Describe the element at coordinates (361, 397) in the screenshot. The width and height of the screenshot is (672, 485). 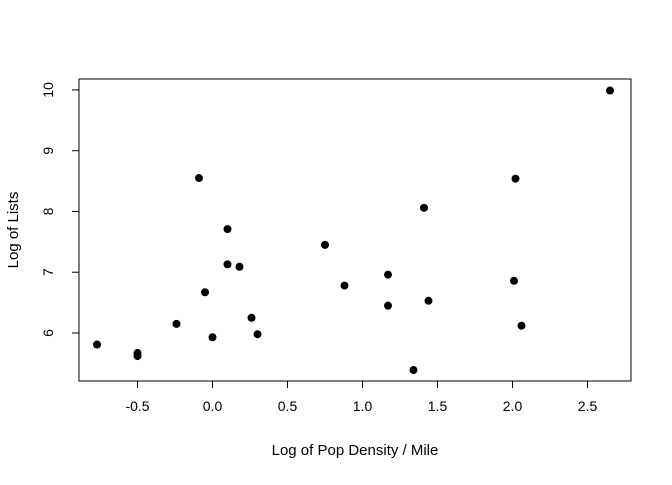
I see `x-axis: -0.5 0.0 0.5 1.0 1.5 2.0 2.5` at that location.